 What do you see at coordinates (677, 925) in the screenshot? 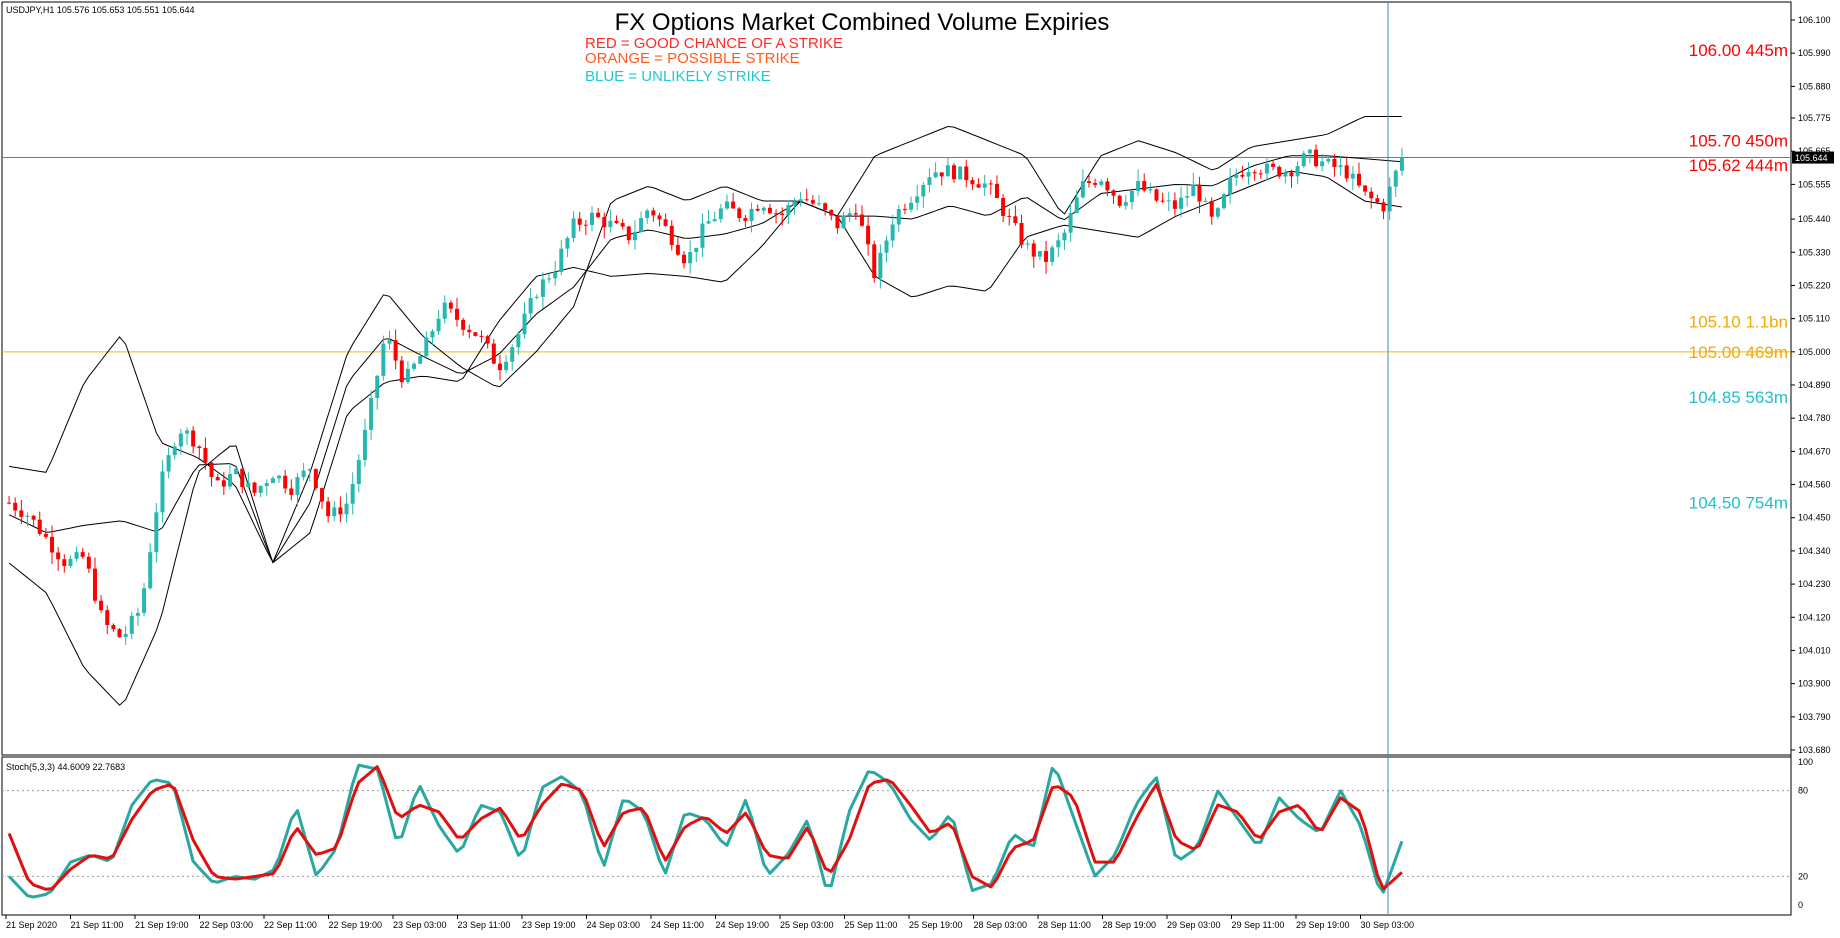
I see `time-tick-label: 24 Sep 11:00` at bounding box center [677, 925].